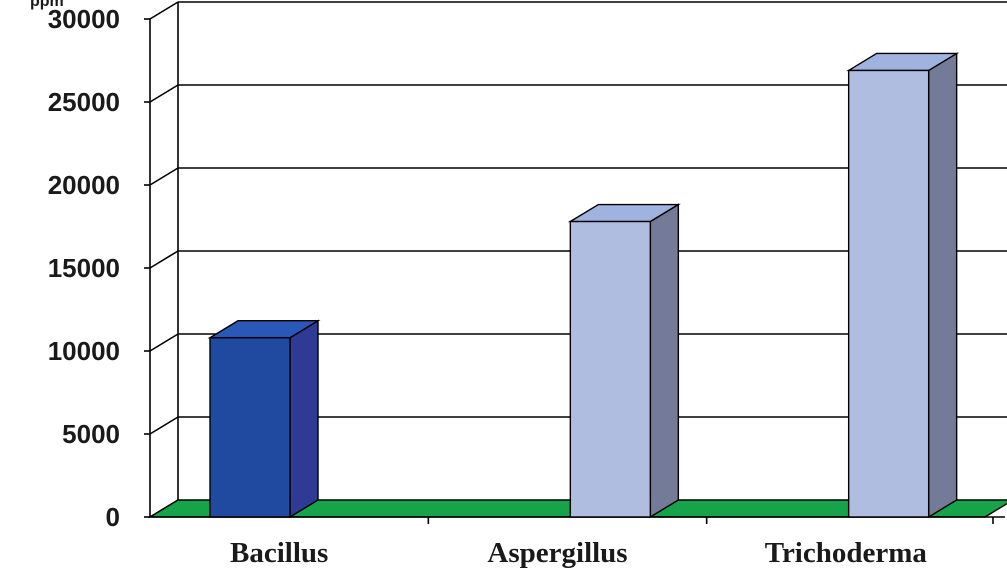  I want to click on y-tick-label: 30000, so click(84, 19).